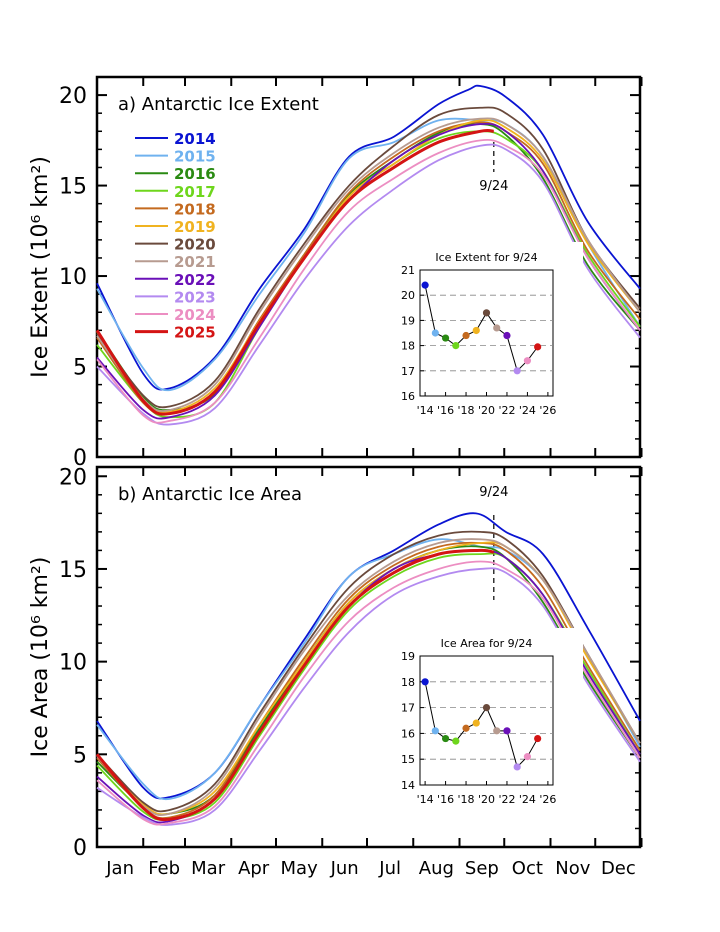  Describe the element at coordinates (164, 868) in the screenshot. I see `month-label-feb: Feb` at that location.